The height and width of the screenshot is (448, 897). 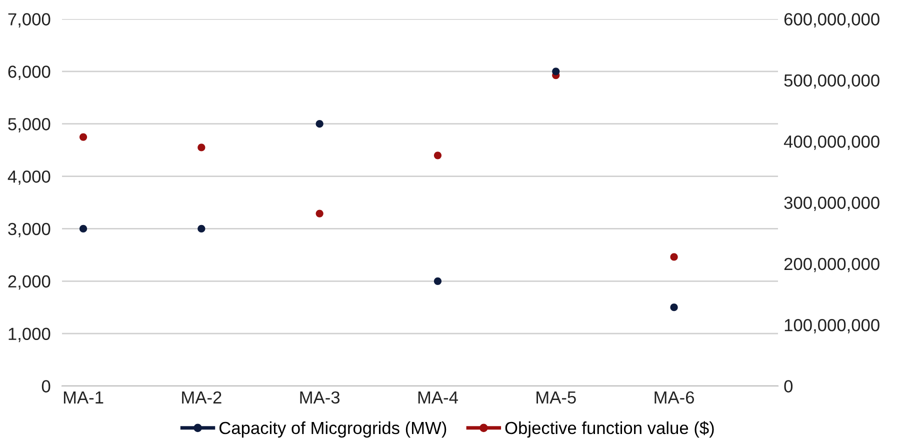 What do you see at coordinates (29, 230) in the screenshot?
I see `y-tick-label: 3,000` at bounding box center [29, 230].